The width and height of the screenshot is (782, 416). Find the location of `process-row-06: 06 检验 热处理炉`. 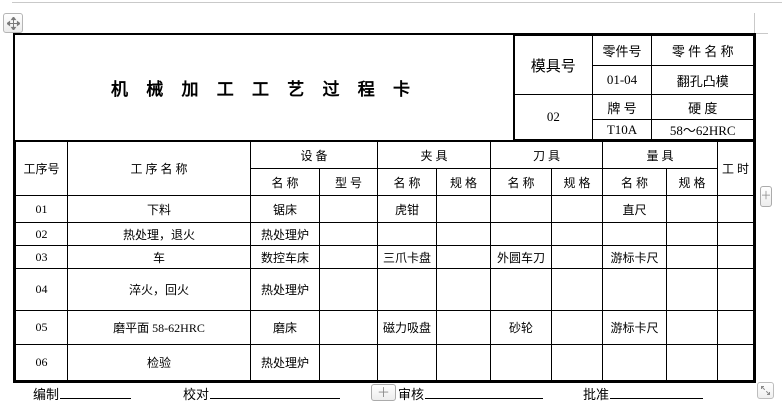

process-row-06: 06 检验 热处理炉 is located at coordinates (384, 362).